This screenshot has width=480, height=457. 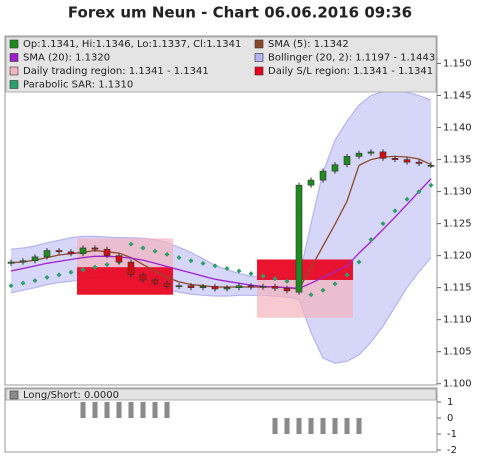 I want to click on y-tick-label: 1.100, so click(x=457, y=384).